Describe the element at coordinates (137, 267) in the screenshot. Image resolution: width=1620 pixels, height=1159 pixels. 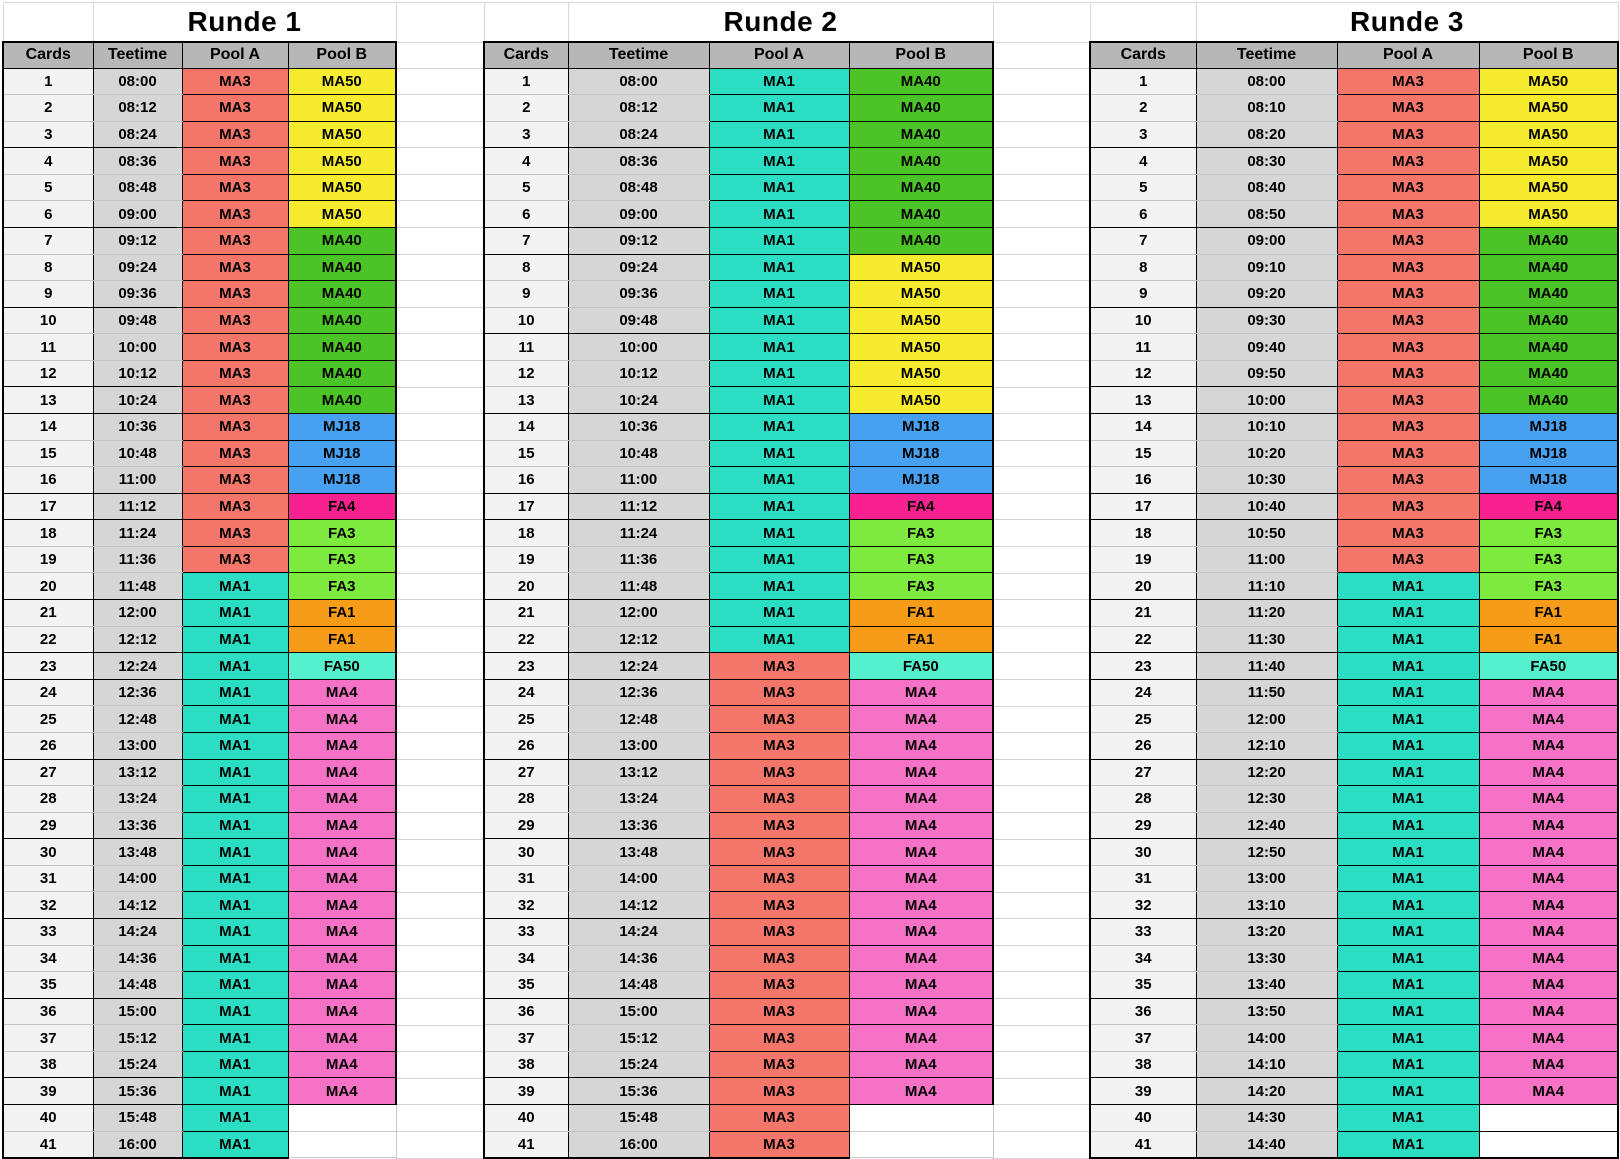
I see `teetime-cell: 09:24` at that location.